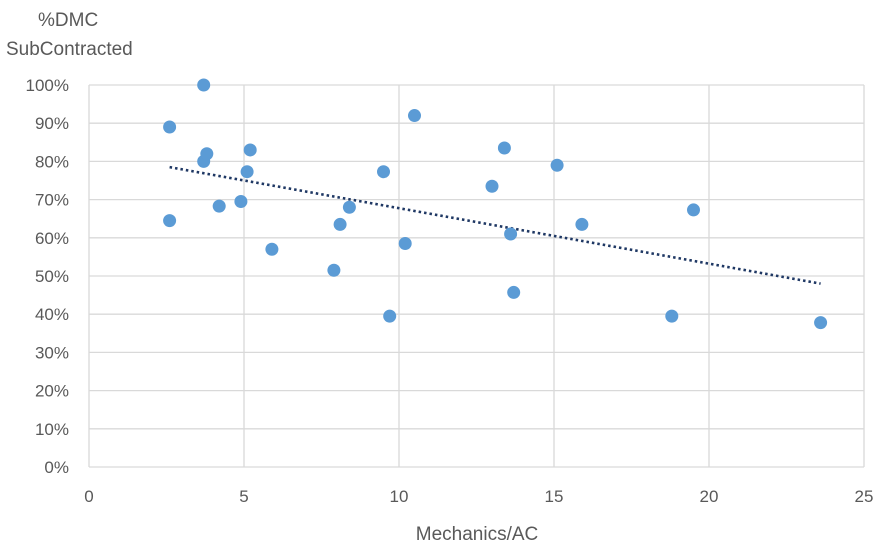  What do you see at coordinates (52, 200) in the screenshot?
I see `y-tick-label: 70%` at bounding box center [52, 200].